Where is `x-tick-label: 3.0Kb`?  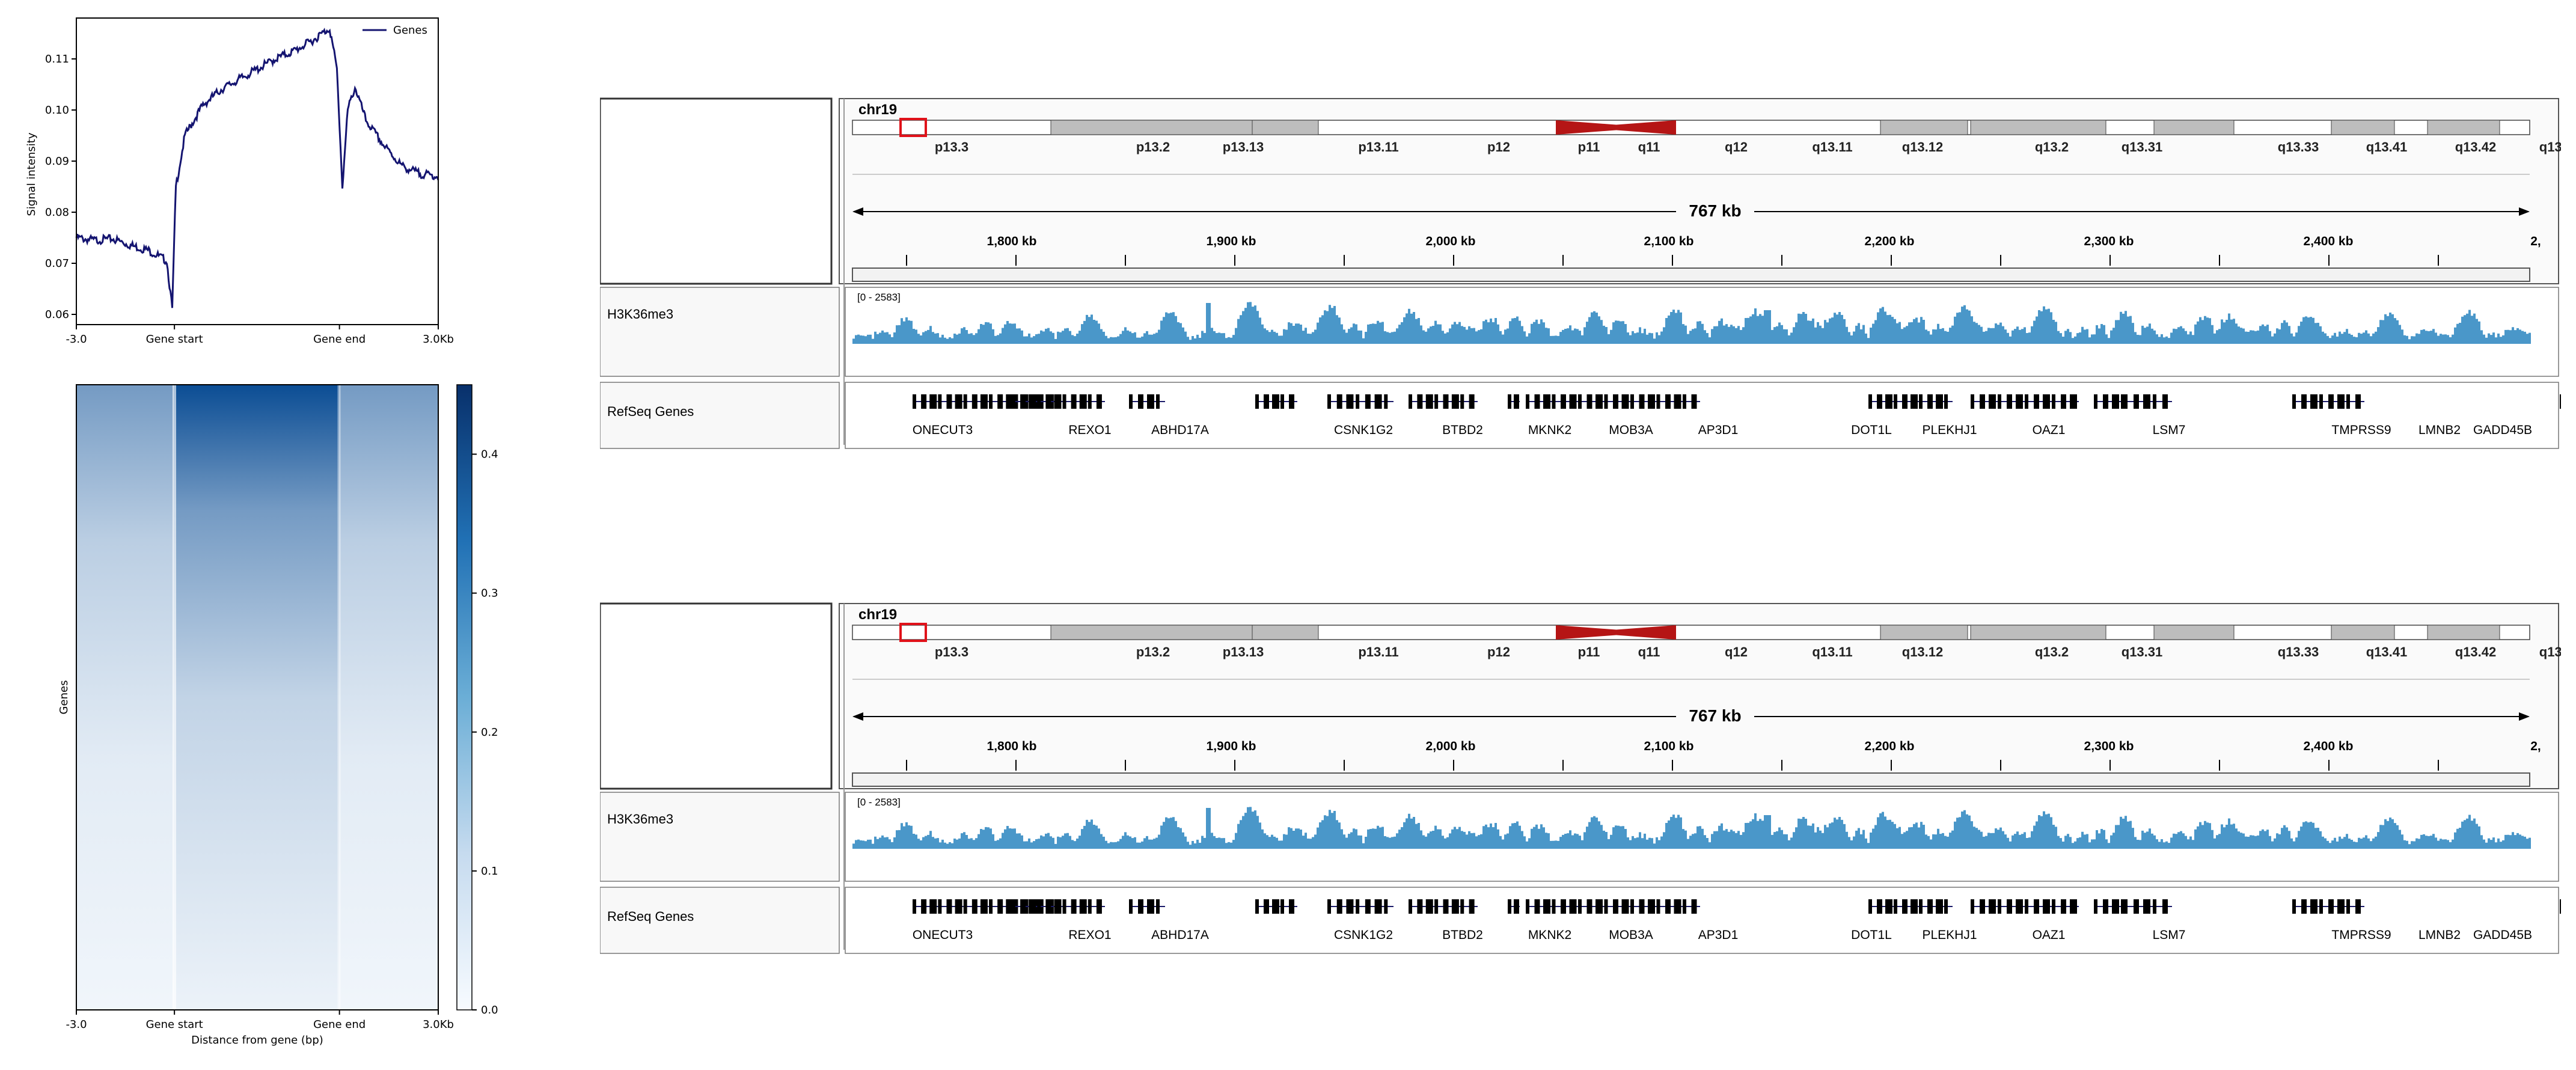 x-tick-label: 3.0Kb is located at coordinates (438, 339).